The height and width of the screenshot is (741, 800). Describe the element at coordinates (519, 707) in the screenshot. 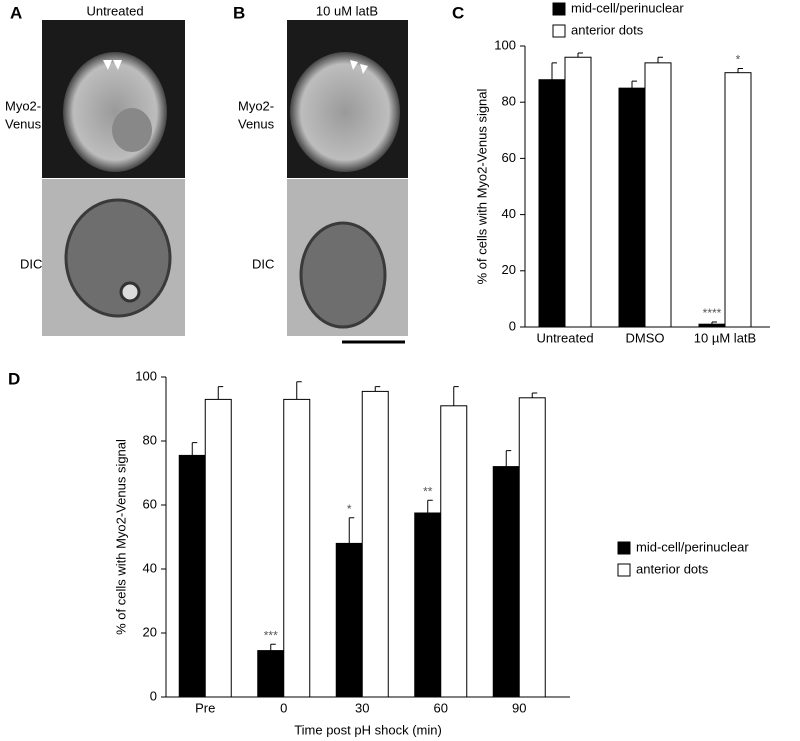

I see `x-tick-label: 90` at that location.